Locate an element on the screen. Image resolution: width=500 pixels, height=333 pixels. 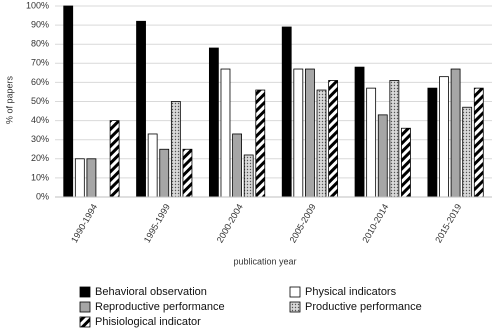
y-tick-label: 70% is located at coordinates (40, 63).